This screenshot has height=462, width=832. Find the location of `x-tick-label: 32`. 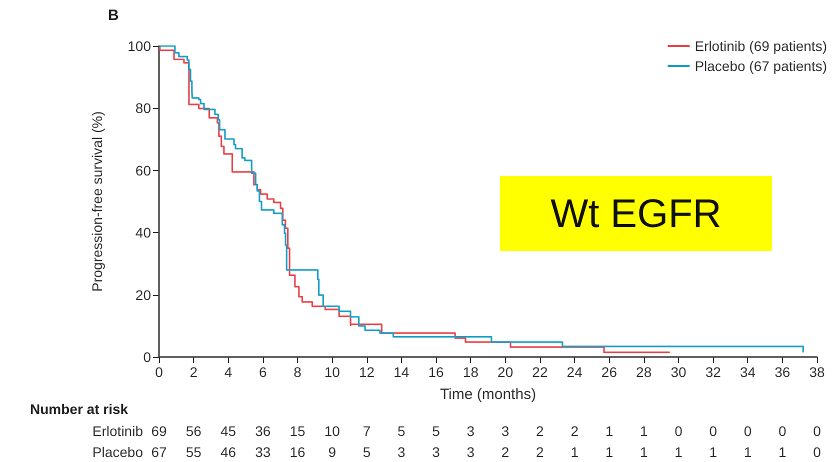

x-tick-label: 32 is located at coordinates (713, 372).